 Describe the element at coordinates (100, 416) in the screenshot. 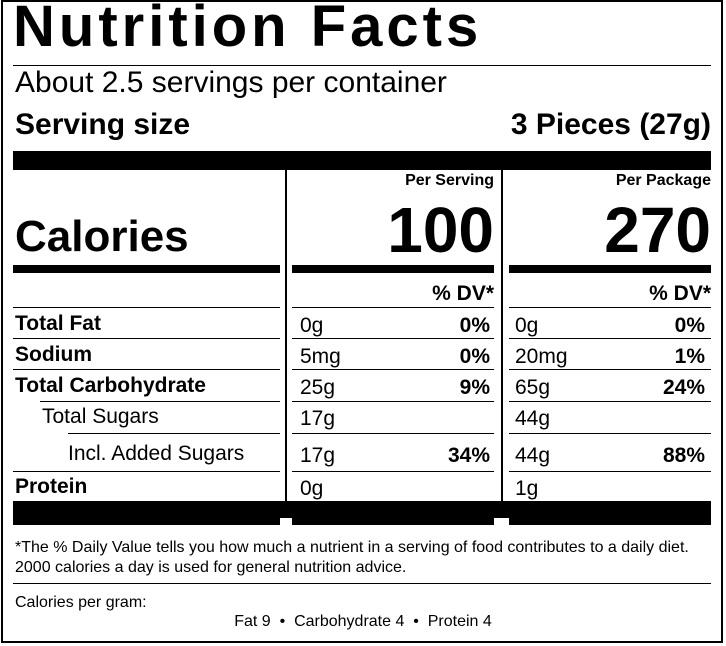

I see `nutrient-name: Total Sugars` at that location.